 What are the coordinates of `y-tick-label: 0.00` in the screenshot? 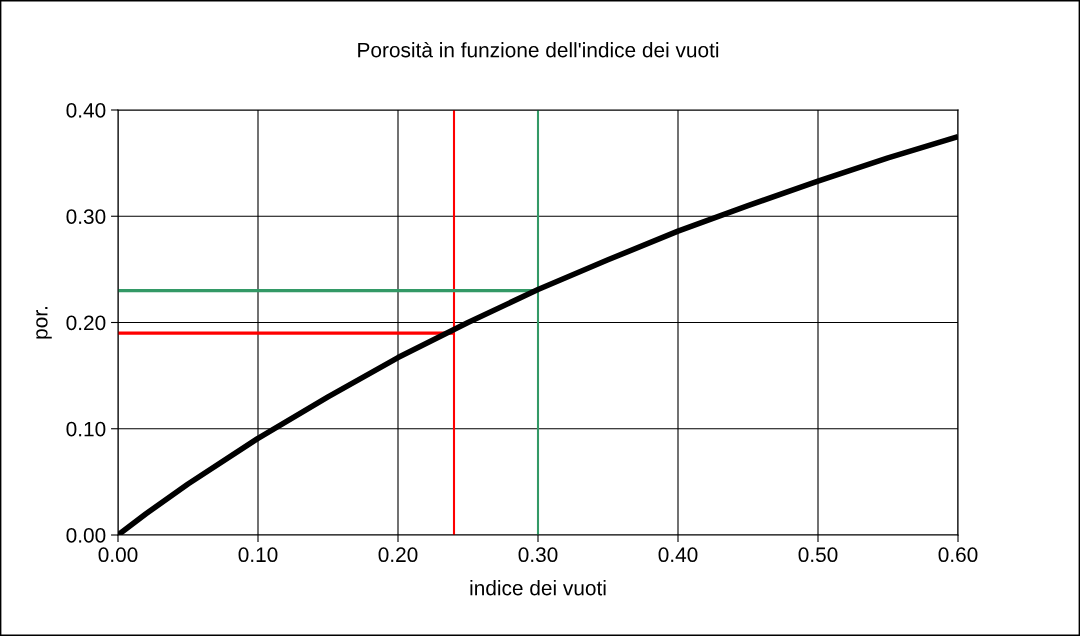 It's located at (86, 535).